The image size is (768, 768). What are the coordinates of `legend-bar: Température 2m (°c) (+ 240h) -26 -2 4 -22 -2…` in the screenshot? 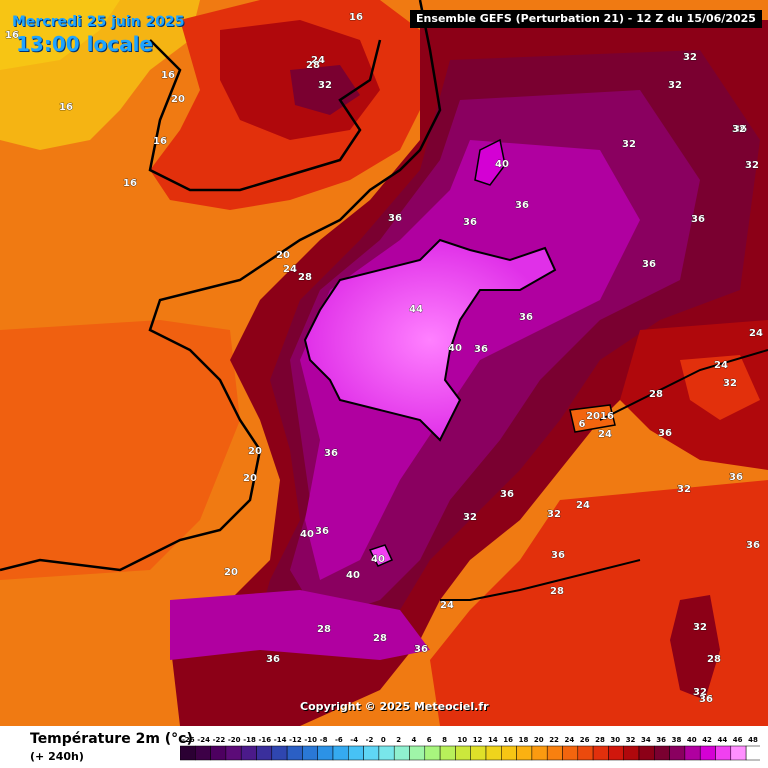 It's located at (384, 747).